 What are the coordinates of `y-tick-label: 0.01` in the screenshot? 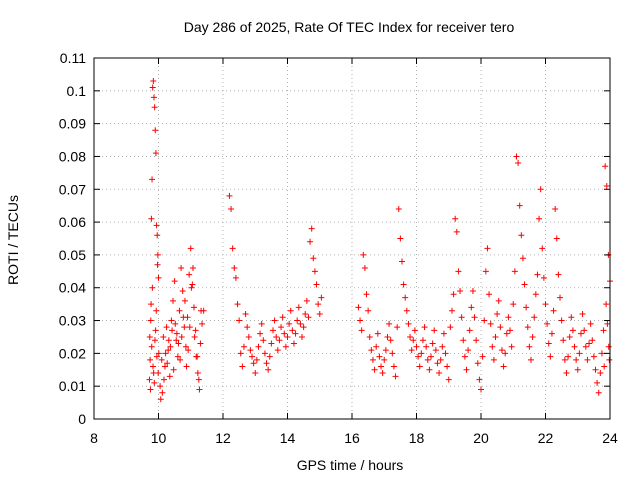 It's located at (72, 386).